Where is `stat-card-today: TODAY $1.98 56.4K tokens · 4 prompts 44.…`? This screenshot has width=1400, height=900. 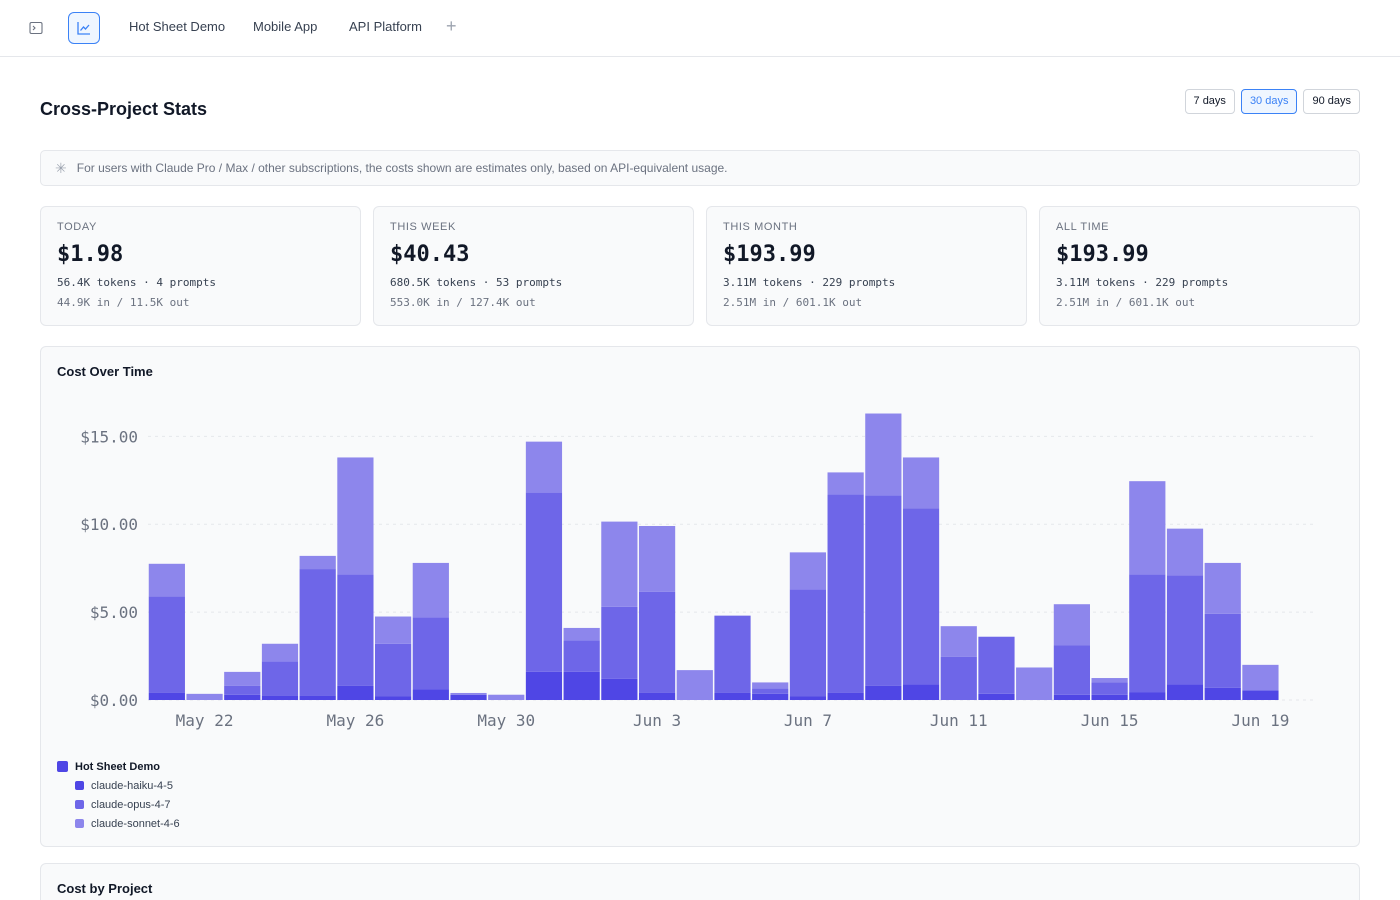
stat-card-today: TODAY $1.98 56.4K tokens · 4 prompts 44.… is located at coordinates (200, 266).